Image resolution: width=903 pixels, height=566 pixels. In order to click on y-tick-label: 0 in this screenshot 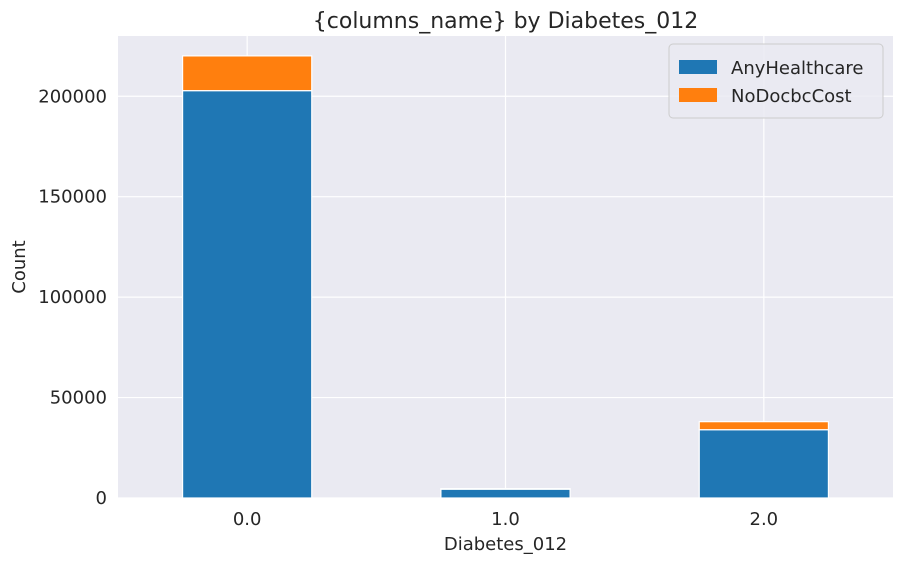, I will do `click(101, 498)`.